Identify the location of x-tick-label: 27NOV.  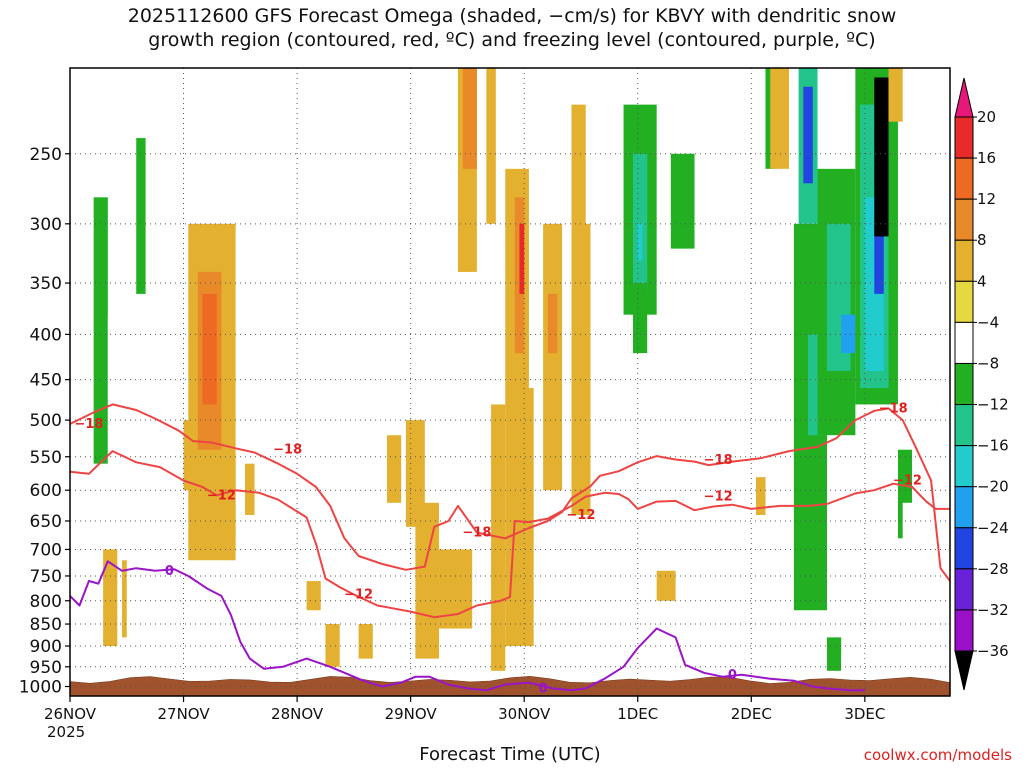
(183, 714).